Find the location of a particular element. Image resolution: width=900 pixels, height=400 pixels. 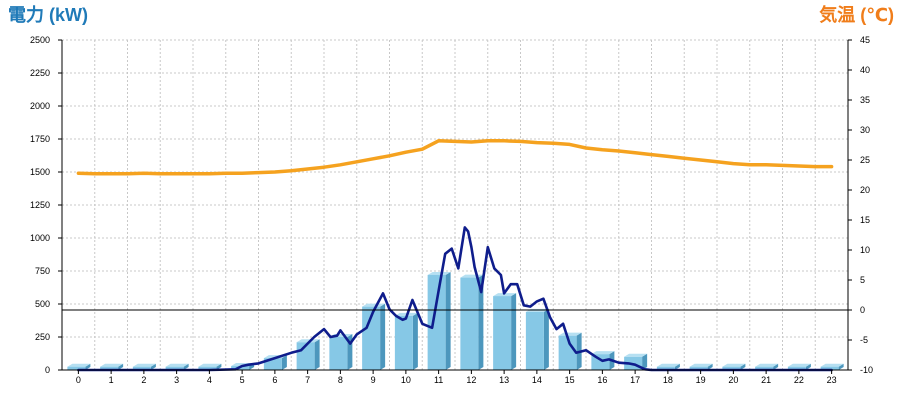

x-tick-label: 14 is located at coordinates (537, 380).